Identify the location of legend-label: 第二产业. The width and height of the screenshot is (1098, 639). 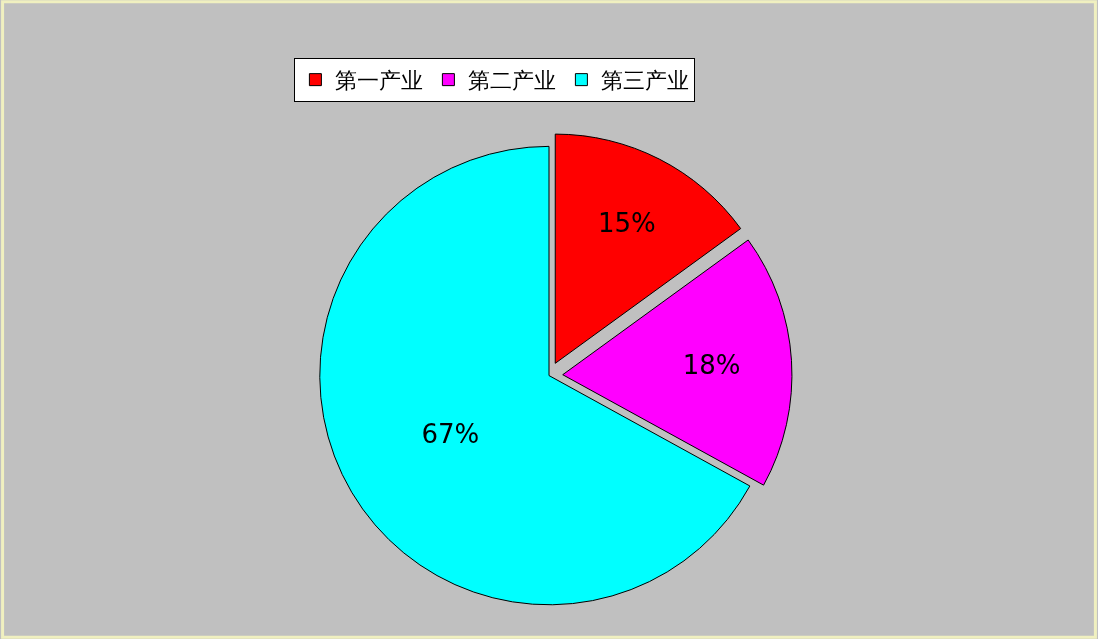
(512, 81).